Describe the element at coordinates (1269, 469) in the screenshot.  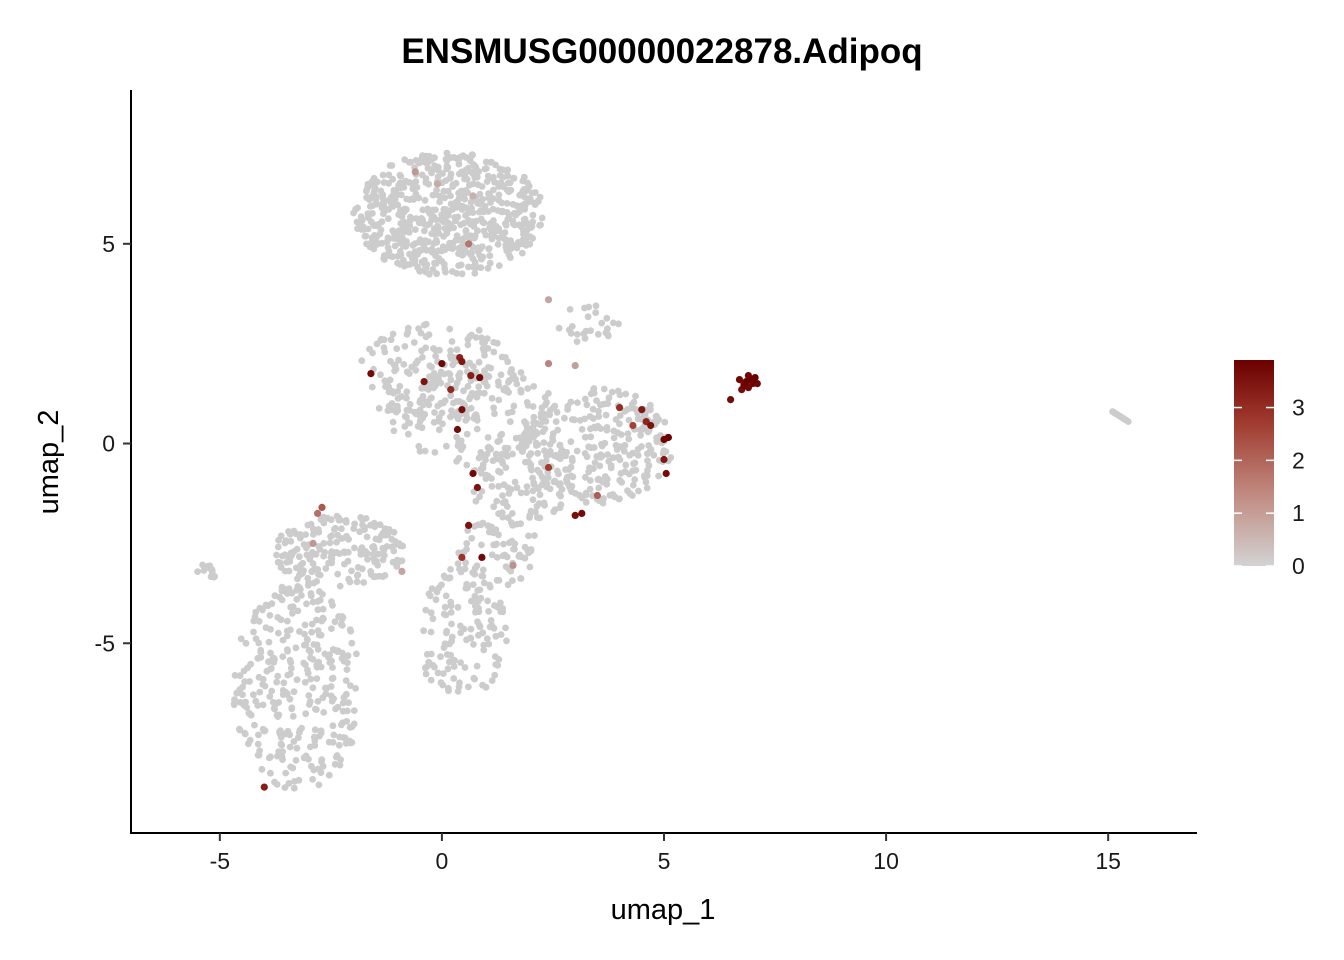
I see `color-legend: 0 1 2 3` at that location.